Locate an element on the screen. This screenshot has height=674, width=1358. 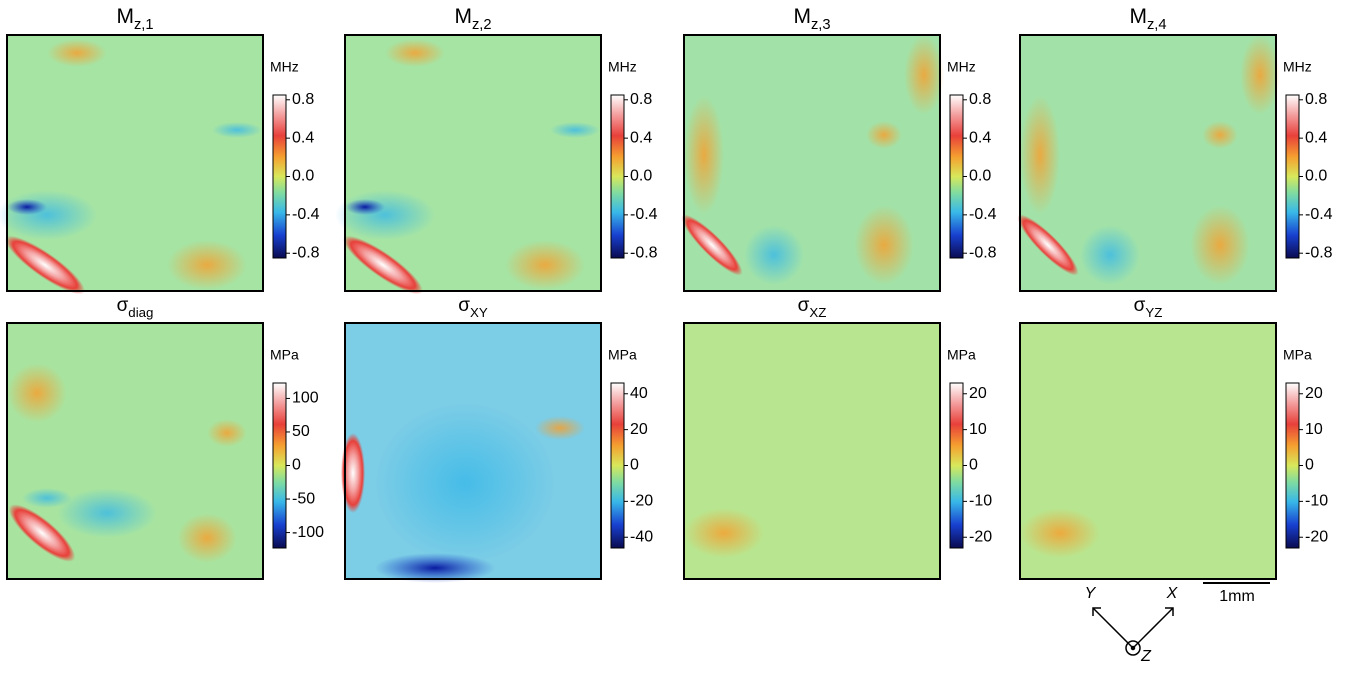
title-subscript: z,4 is located at coordinates (1157, 25).